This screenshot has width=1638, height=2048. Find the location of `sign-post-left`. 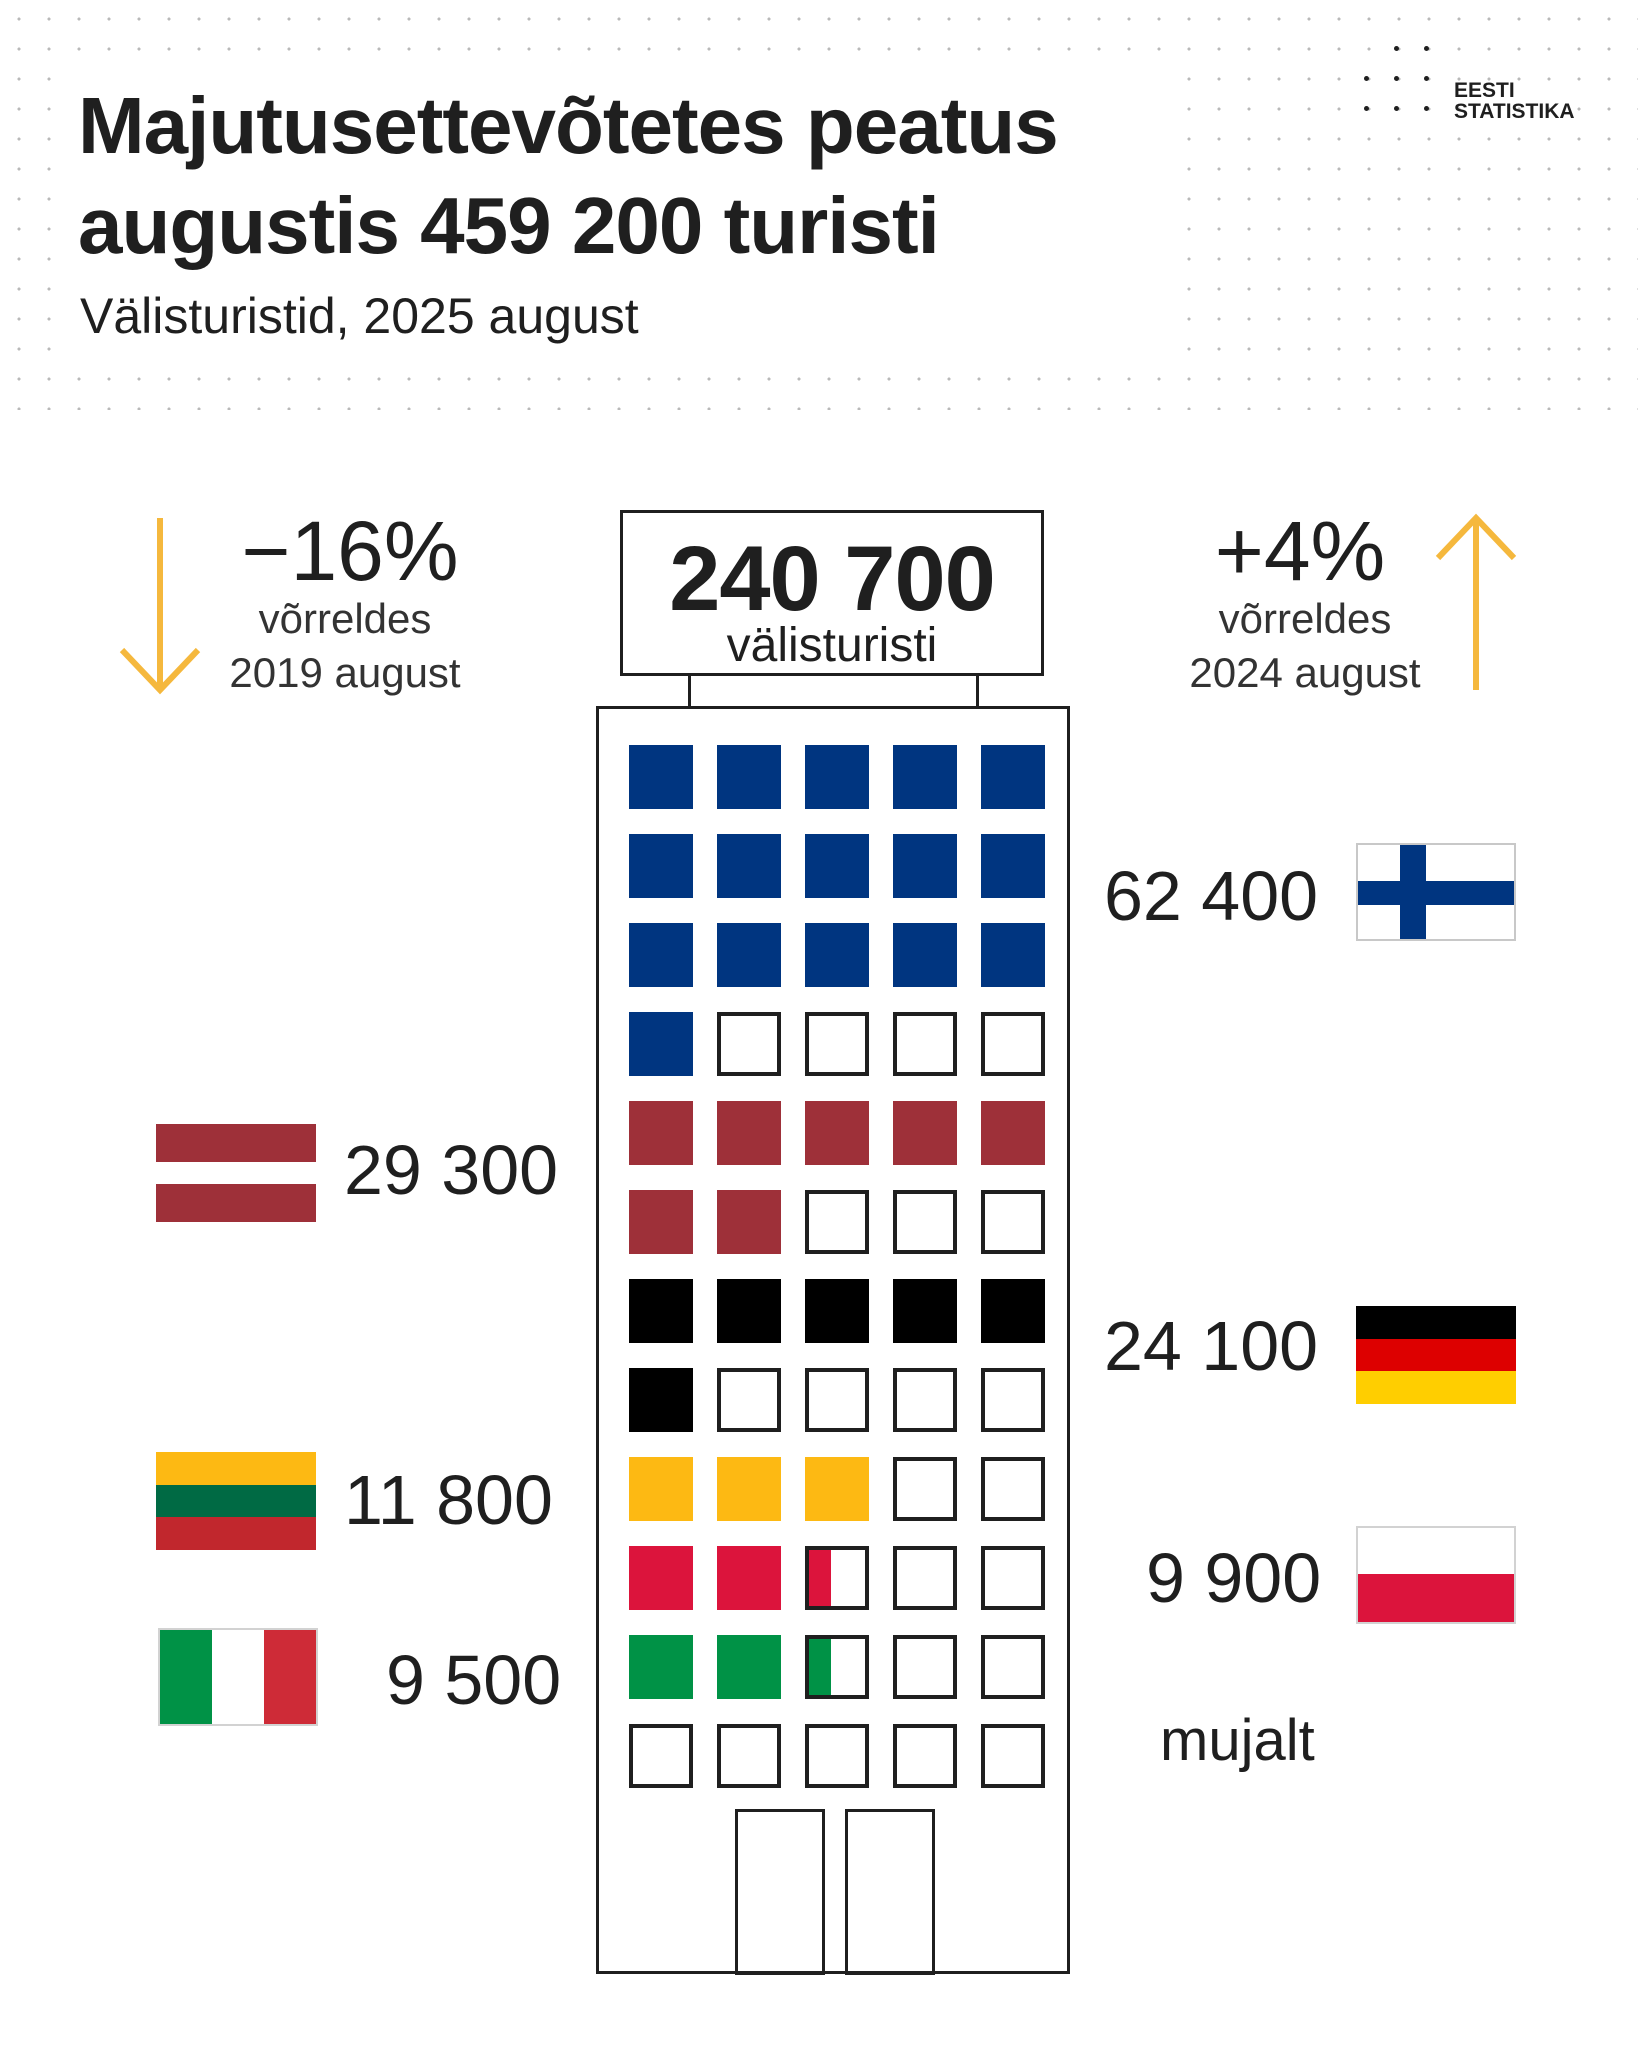

sign-post-left is located at coordinates (689, 691).